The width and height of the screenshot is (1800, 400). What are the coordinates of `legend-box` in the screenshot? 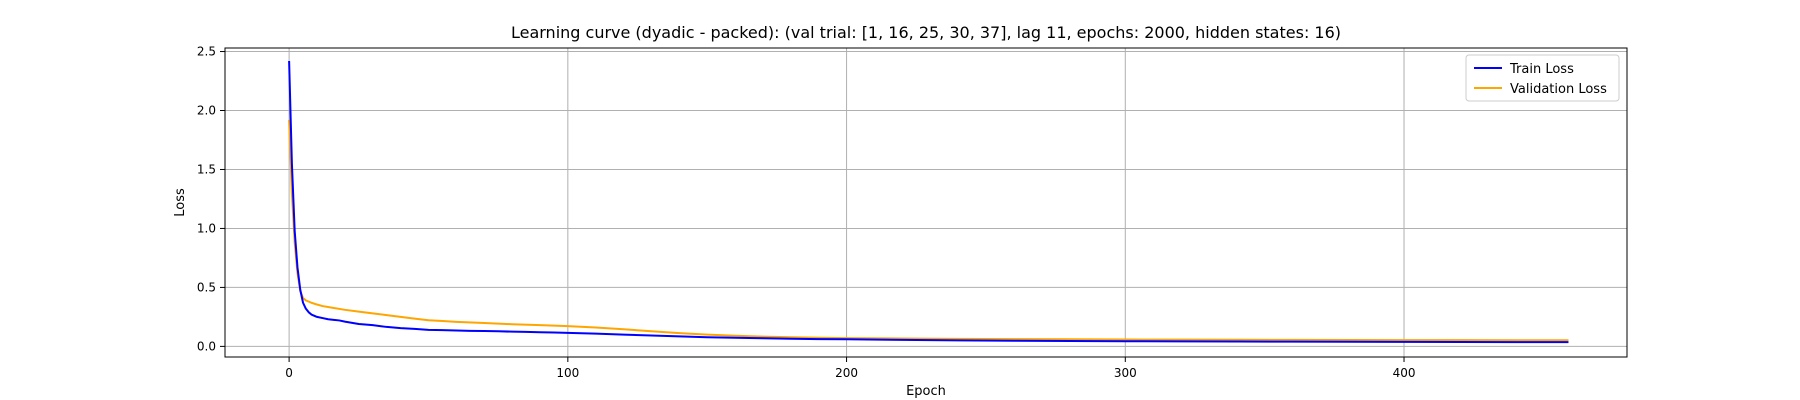 It's located at (1542, 78).